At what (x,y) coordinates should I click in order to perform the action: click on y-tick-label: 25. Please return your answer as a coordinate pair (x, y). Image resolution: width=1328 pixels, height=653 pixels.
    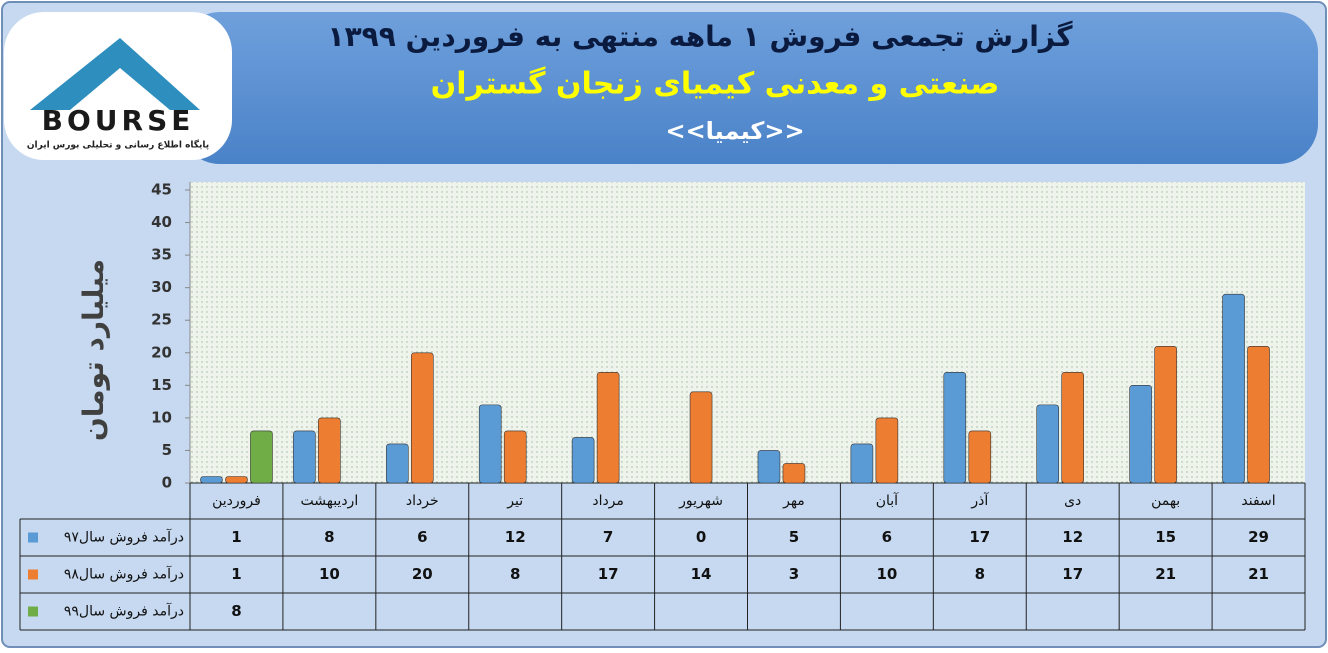
    Looking at the image, I should click on (161, 320).